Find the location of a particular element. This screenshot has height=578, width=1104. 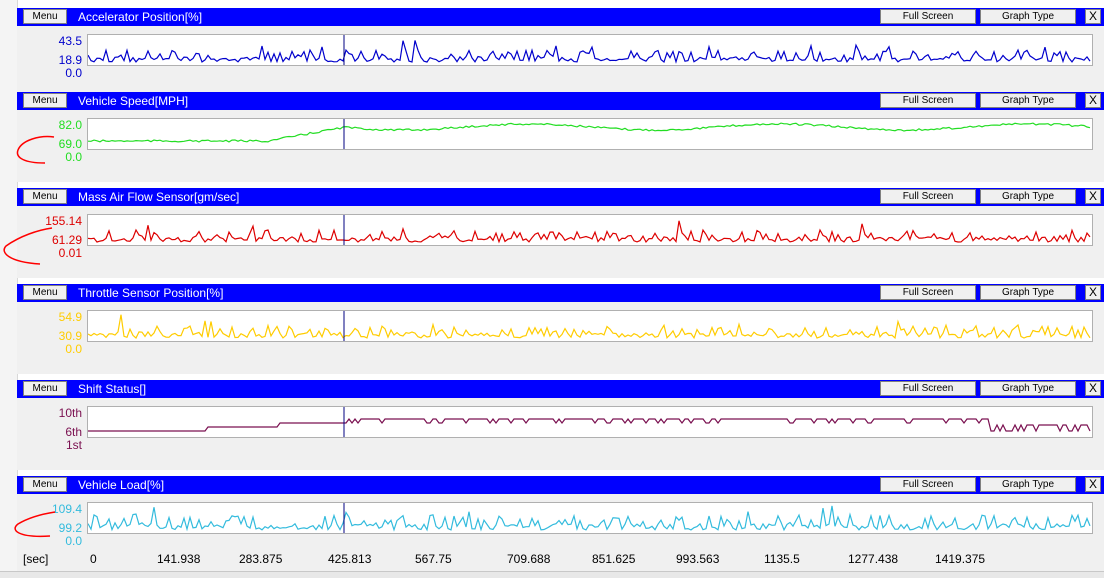

y-axis-label: 61.29 is located at coordinates (66, 240).